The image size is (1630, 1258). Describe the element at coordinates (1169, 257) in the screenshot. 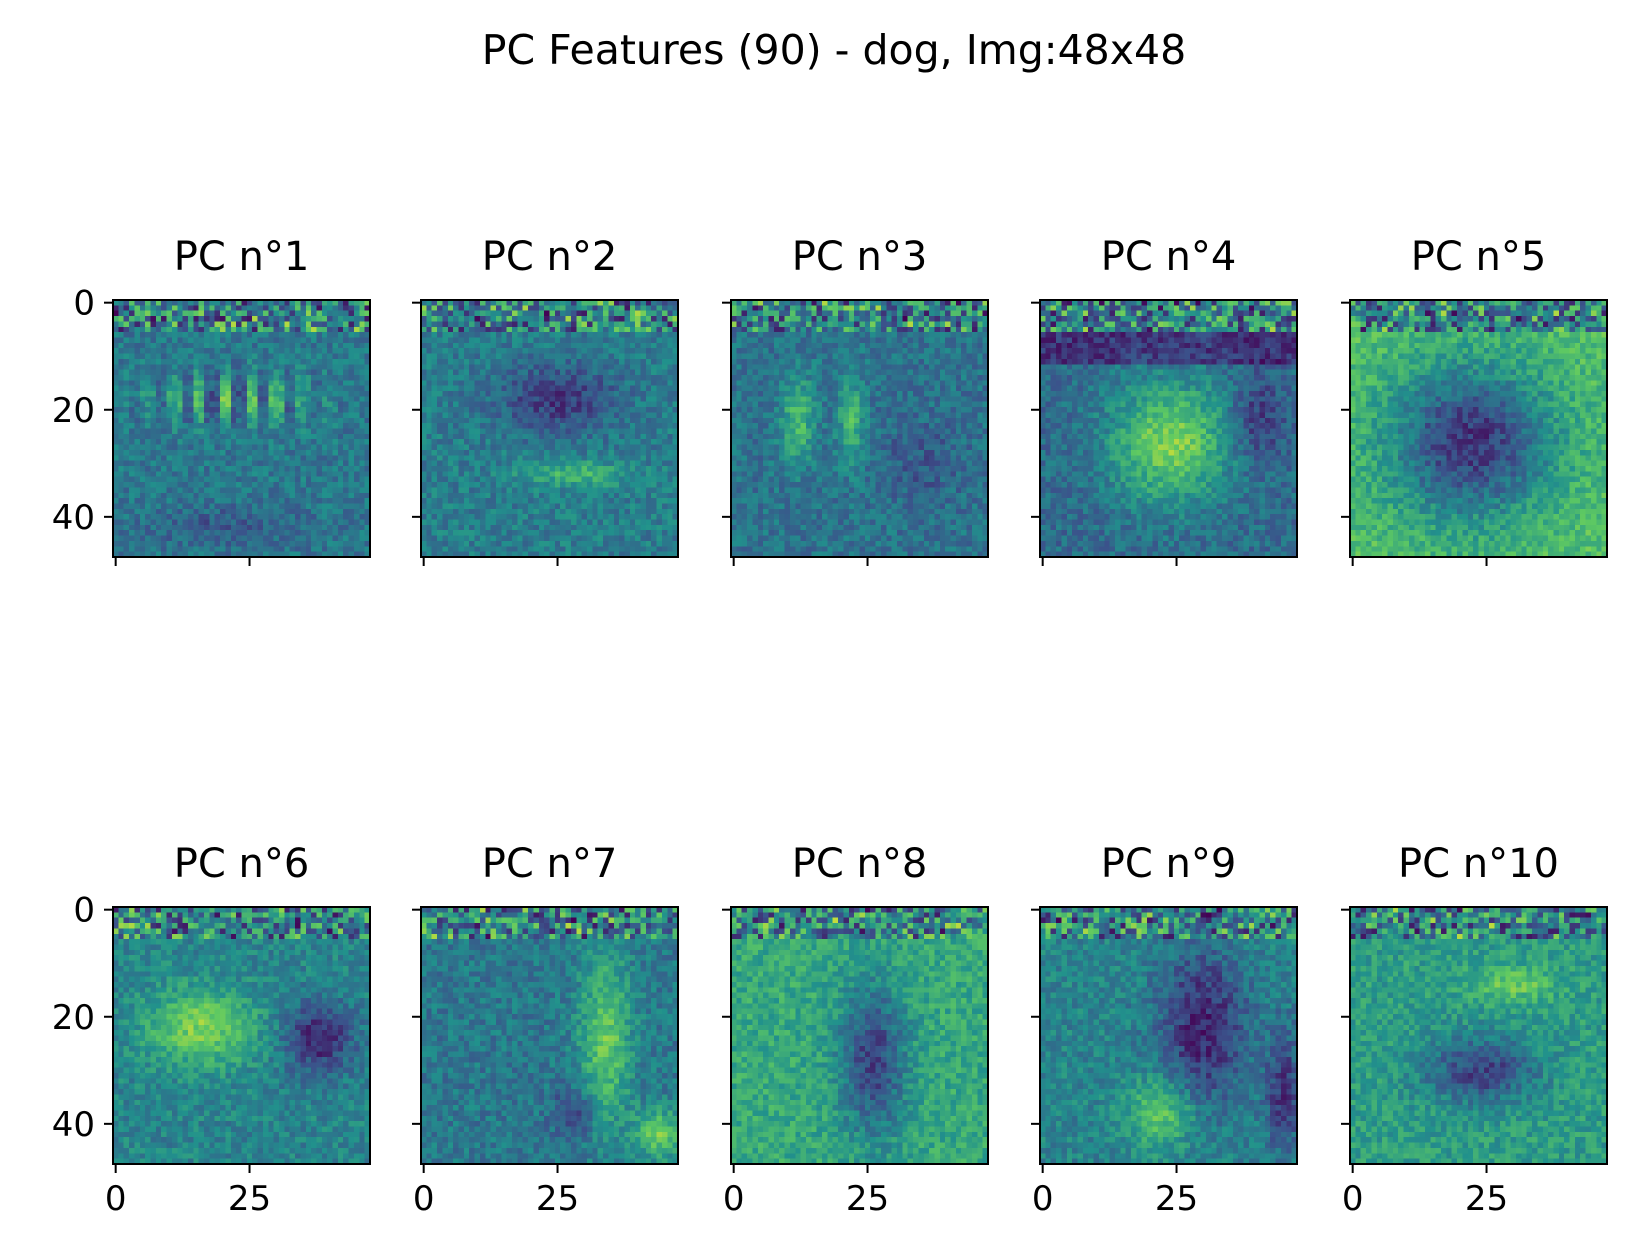

I see `panel-title: PC n°4` at that location.